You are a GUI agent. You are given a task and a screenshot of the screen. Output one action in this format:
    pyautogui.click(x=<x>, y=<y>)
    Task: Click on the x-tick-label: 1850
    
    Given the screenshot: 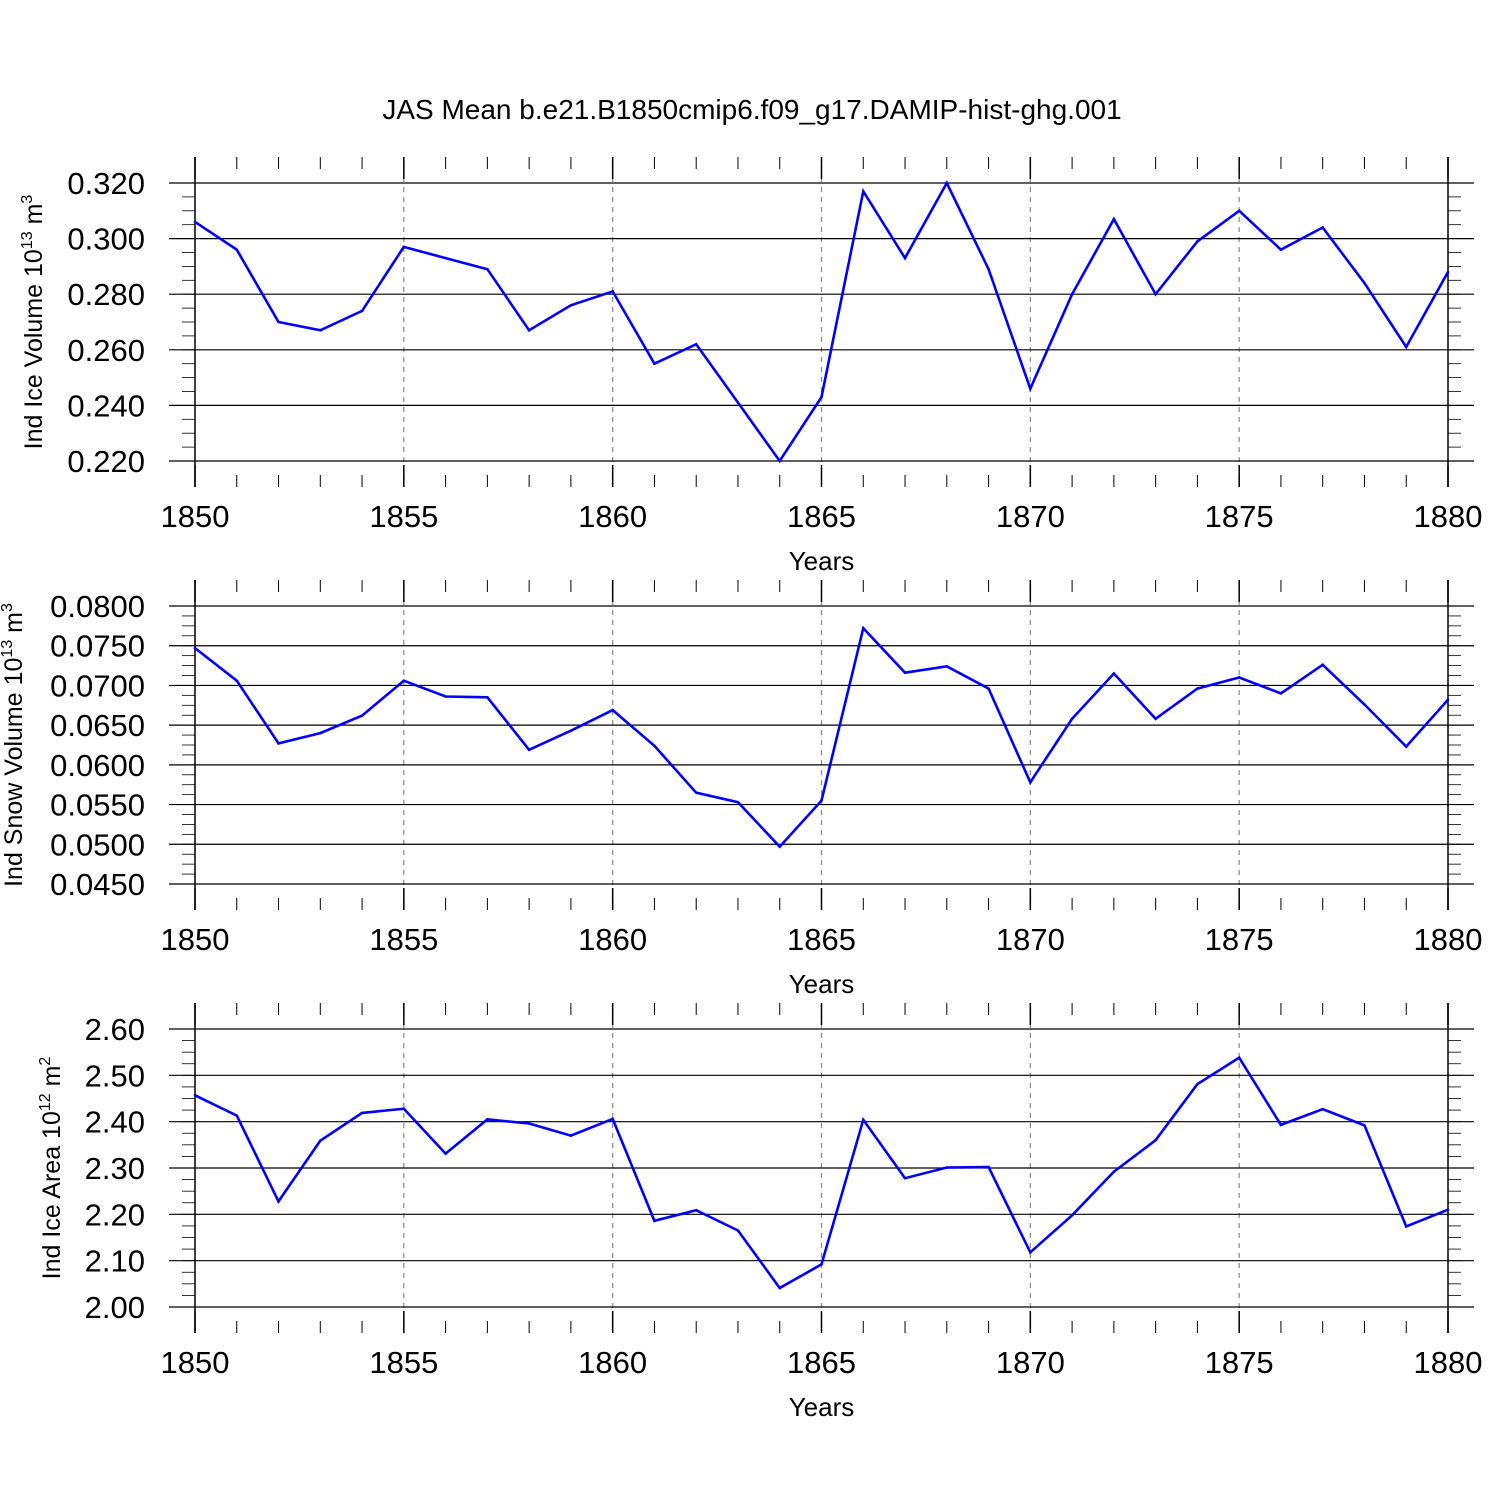 What is the action you would take?
    pyautogui.click(x=195, y=1362)
    